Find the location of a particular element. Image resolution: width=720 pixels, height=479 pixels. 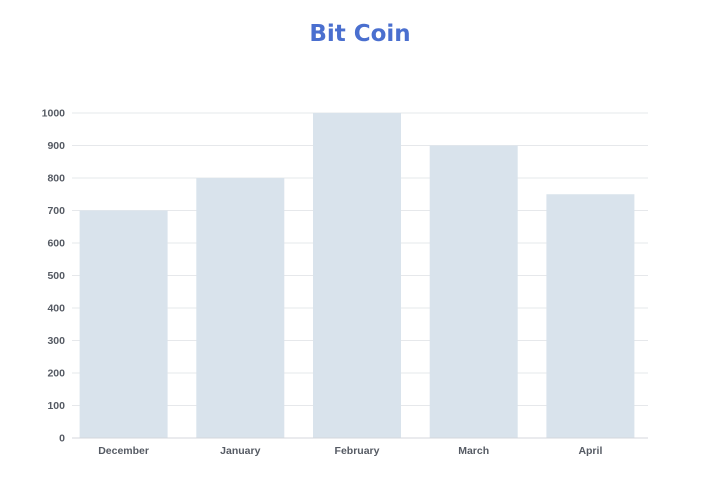

x-tick-label: December is located at coordinates (123, 451).